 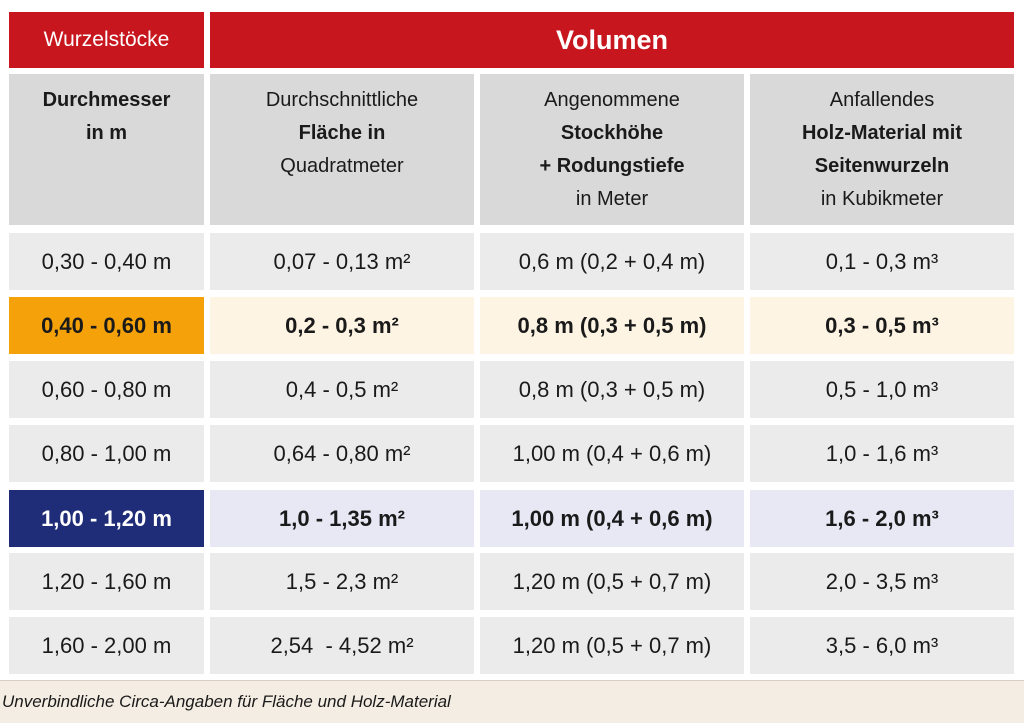 I want to click on cell-area: 0,64 - 0,80 m², so click(x=342, y=453).